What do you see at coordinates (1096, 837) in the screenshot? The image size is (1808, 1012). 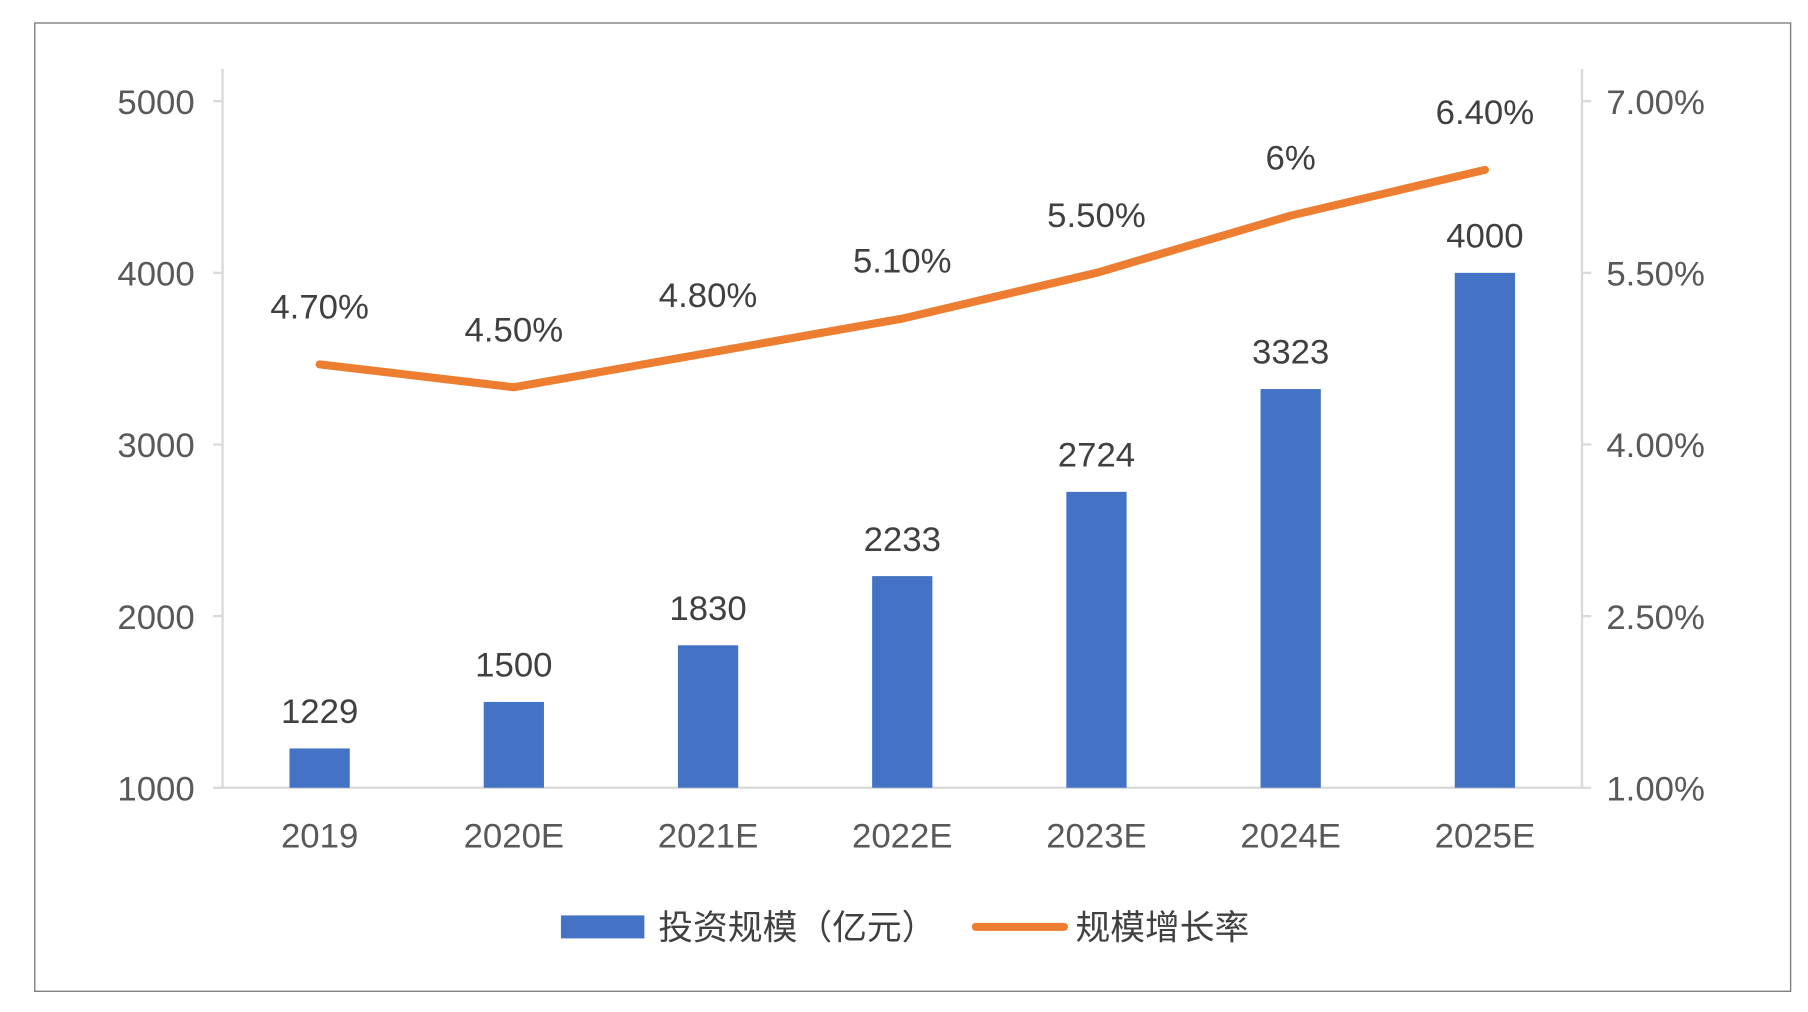 I see `x-tick-label: 2023E` at bounding box center [1096, 837].